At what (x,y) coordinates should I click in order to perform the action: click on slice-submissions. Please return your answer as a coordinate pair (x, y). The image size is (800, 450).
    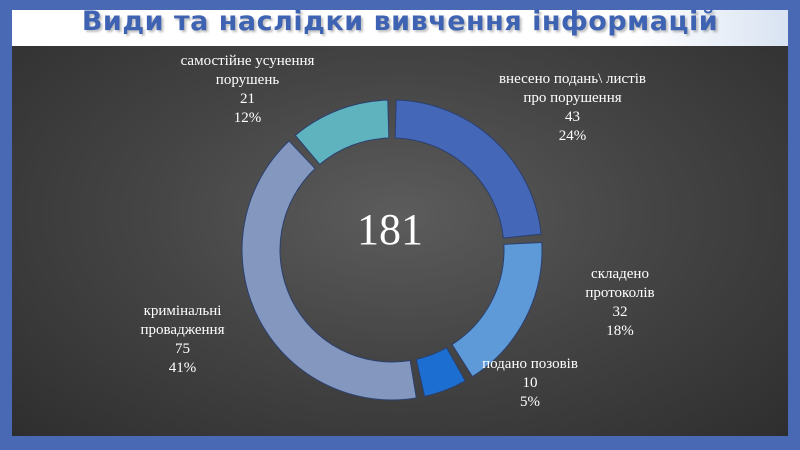
    Looking at the image, I should click on (468, 169).